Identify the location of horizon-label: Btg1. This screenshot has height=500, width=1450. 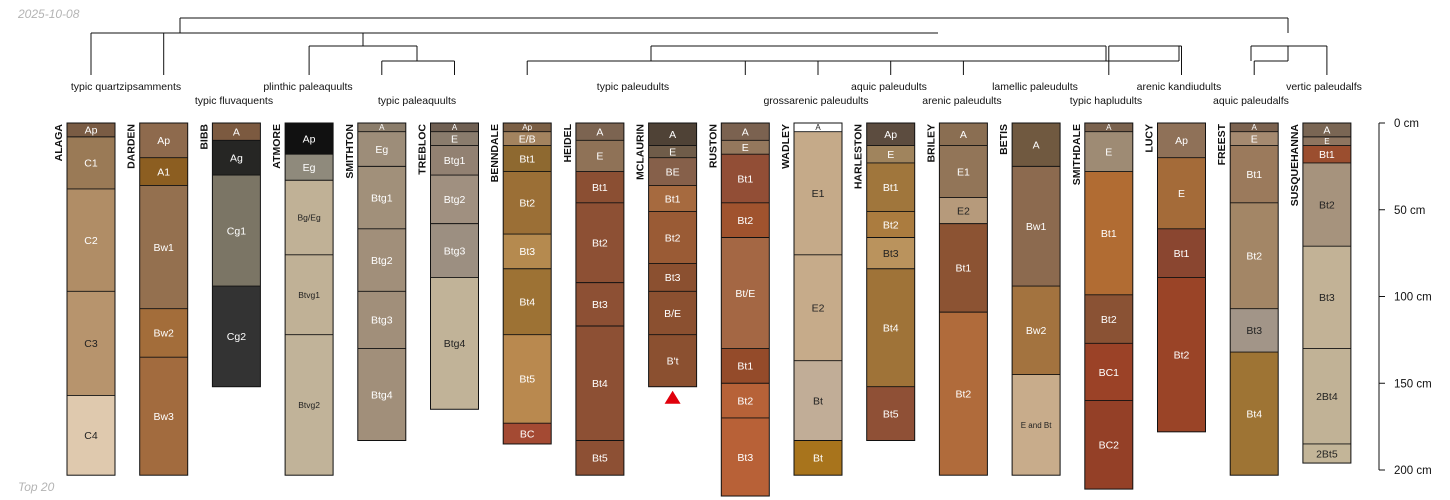
(455, 161).